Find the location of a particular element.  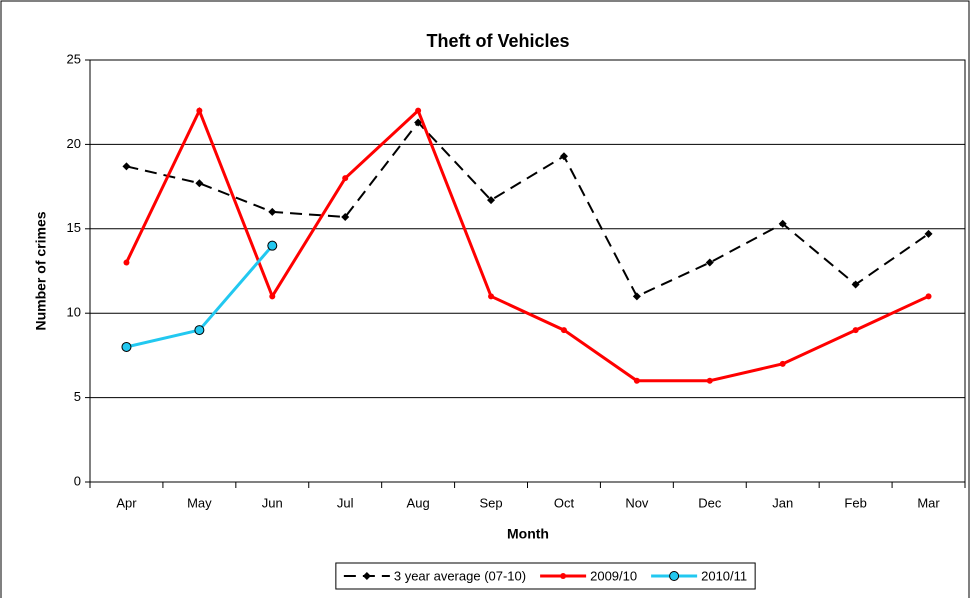

x-tick-label: Feb is located at coordinates (855, 502).